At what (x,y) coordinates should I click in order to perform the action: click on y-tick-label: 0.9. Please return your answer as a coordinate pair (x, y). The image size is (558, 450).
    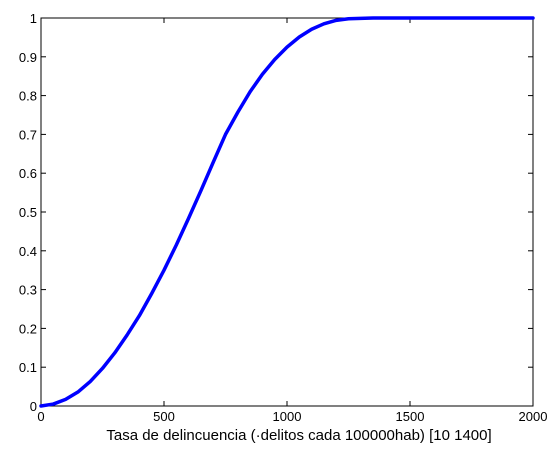
    Looking at the image, I should click on (28, 57).